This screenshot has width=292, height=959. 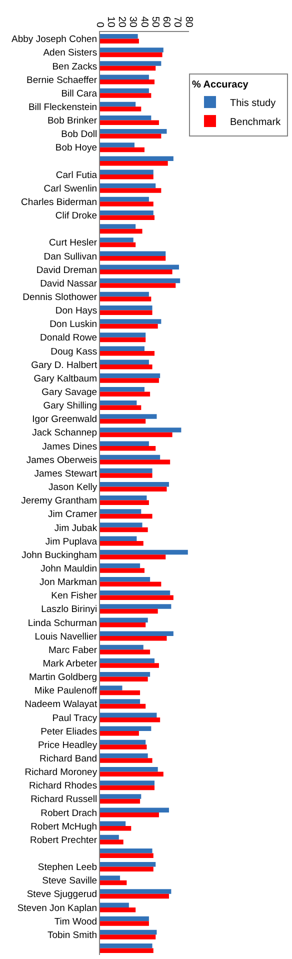 I want to click on y-tick-label: Paul Tracy, so click(x=75, y=718).